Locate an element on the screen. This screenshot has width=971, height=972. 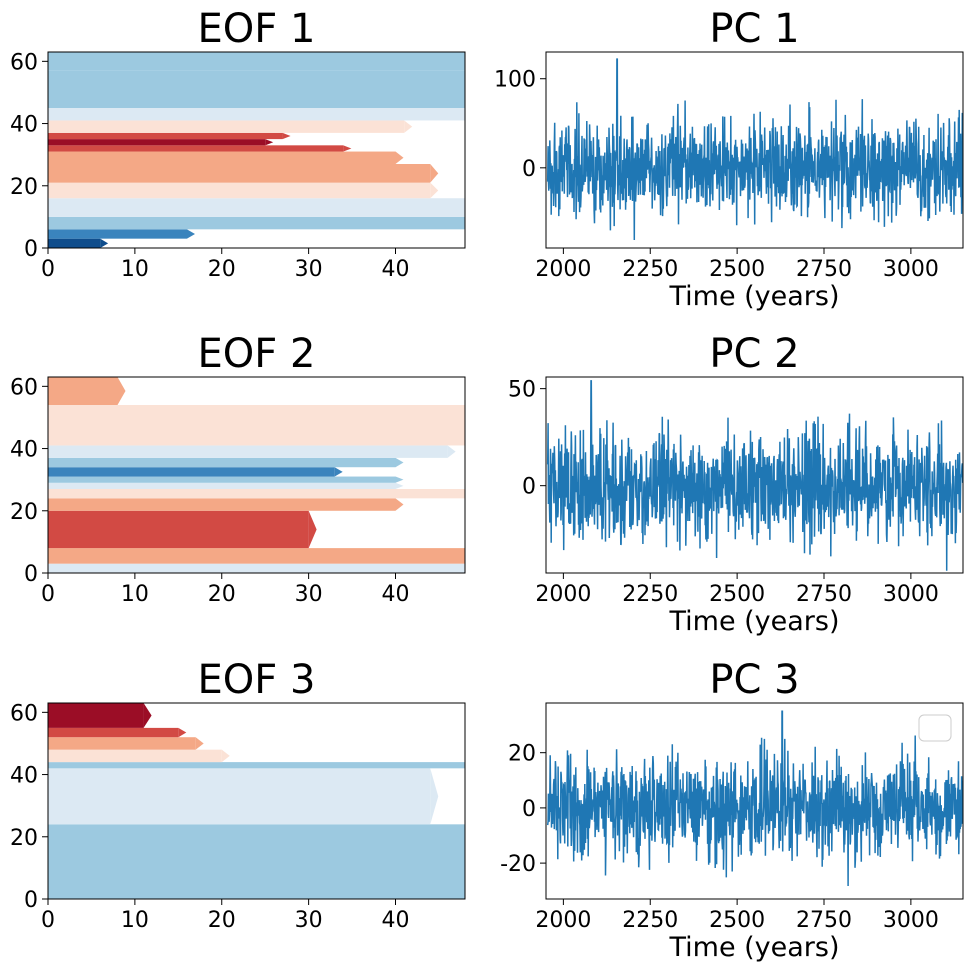
y-tick-label: 100 is located at coordinates (515, 80).